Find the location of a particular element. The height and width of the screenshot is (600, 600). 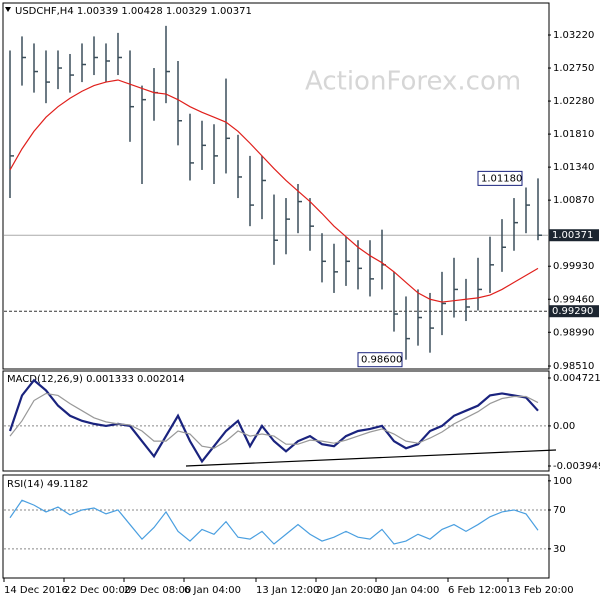

x-tick-label: 6 Feb 12:00 is located at coordinates (477, 590).